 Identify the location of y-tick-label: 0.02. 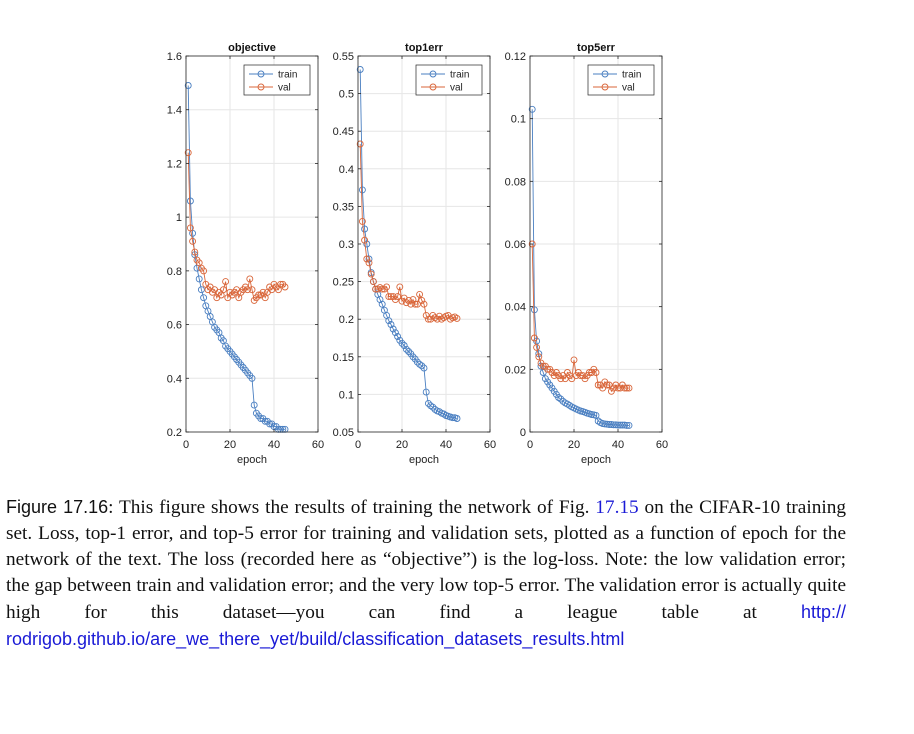
(515, 370).